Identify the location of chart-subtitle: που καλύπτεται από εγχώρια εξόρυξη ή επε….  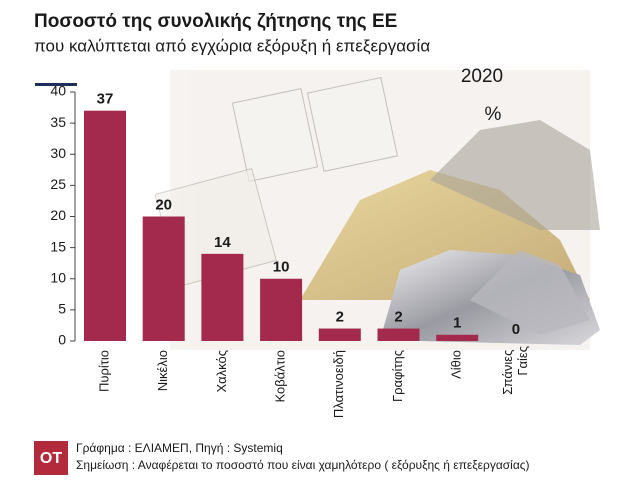
(232, 45).